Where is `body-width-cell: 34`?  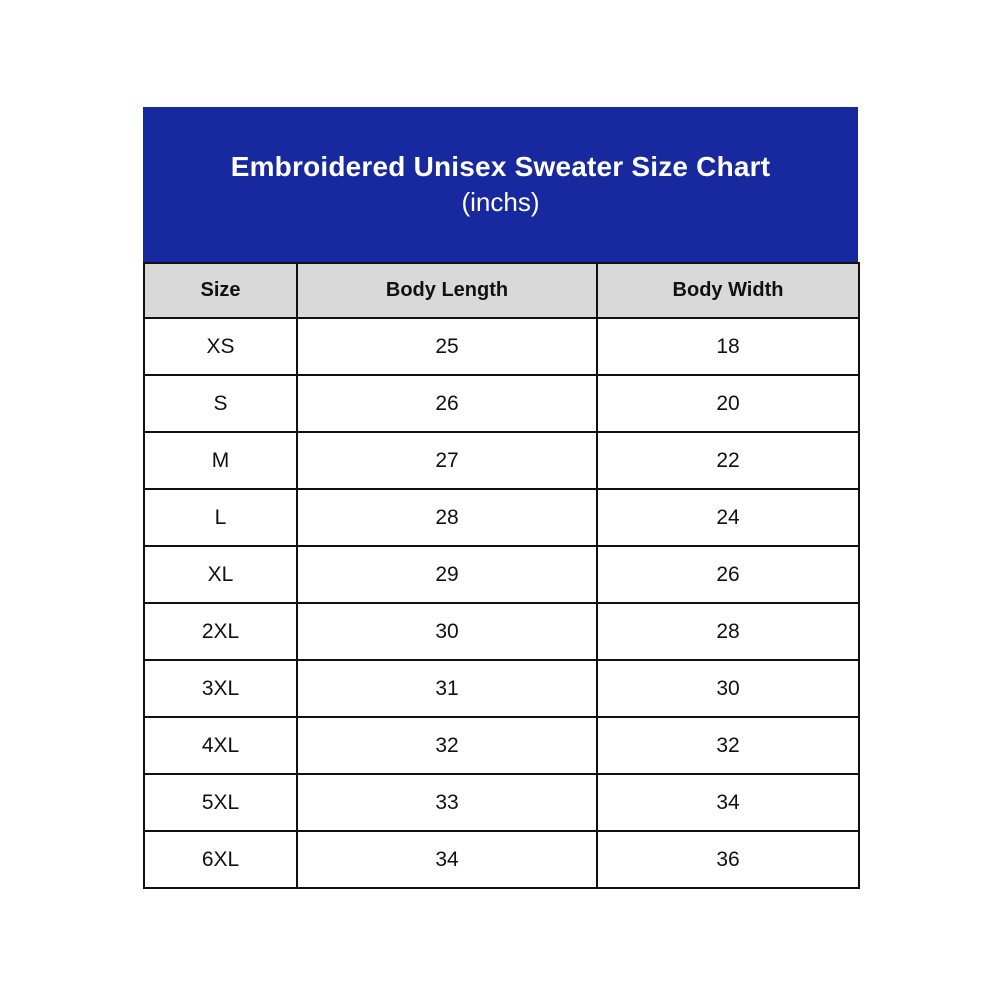 body-width-cell: 34 is located at coordinates (728, 802).